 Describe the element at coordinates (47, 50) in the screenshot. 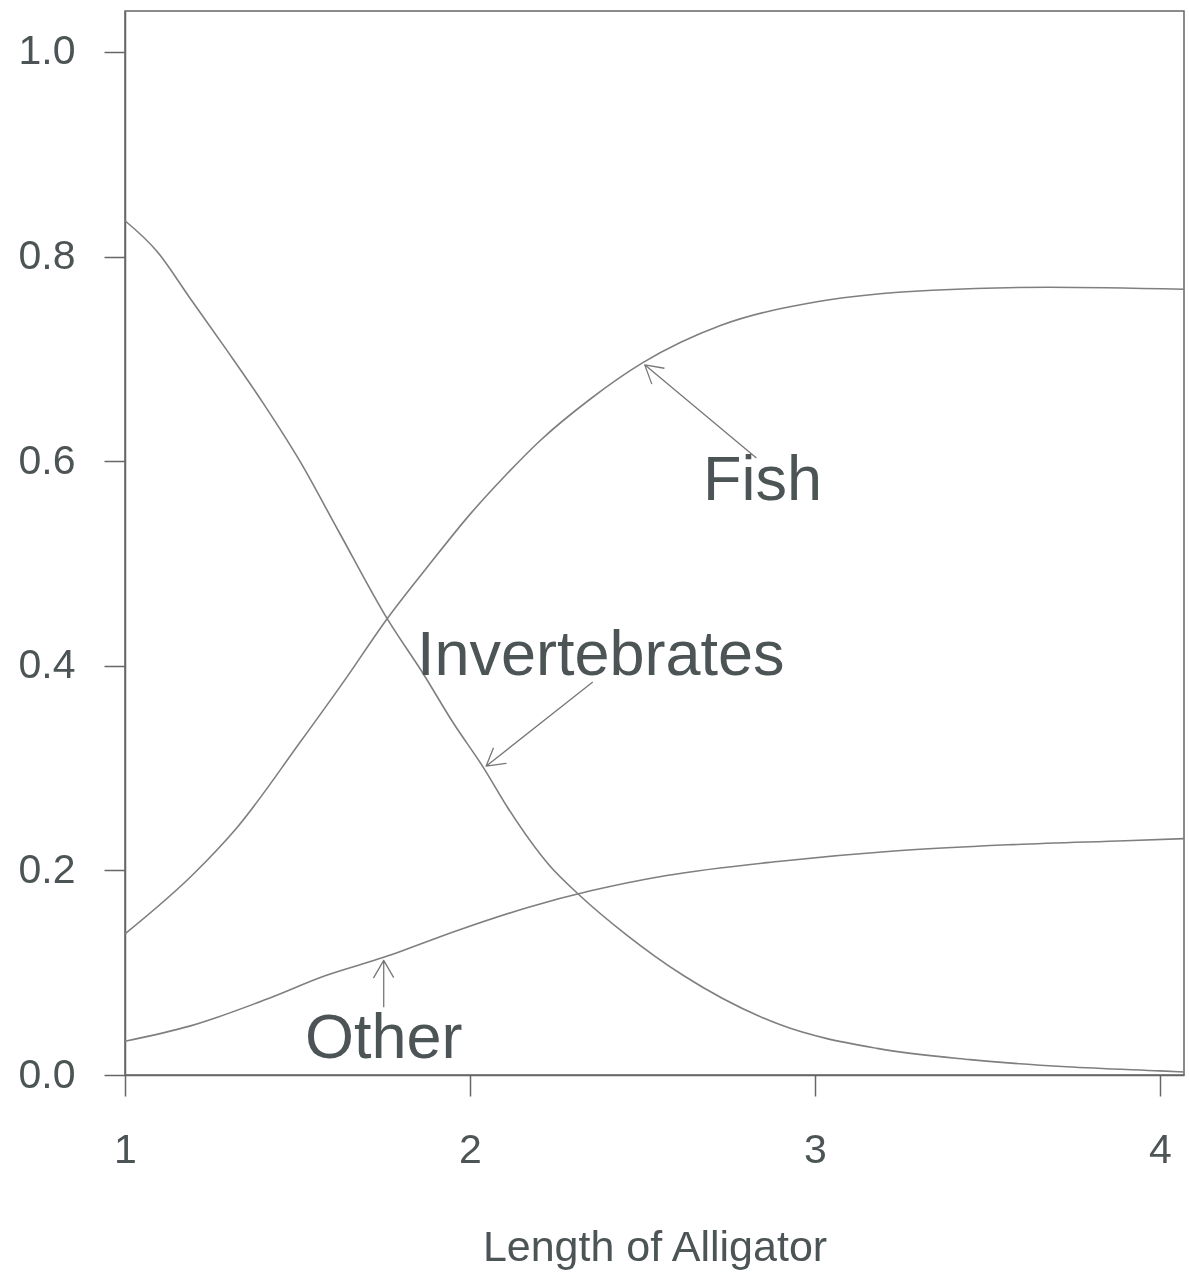

I see `y-tick-label: 1.0` at that location.